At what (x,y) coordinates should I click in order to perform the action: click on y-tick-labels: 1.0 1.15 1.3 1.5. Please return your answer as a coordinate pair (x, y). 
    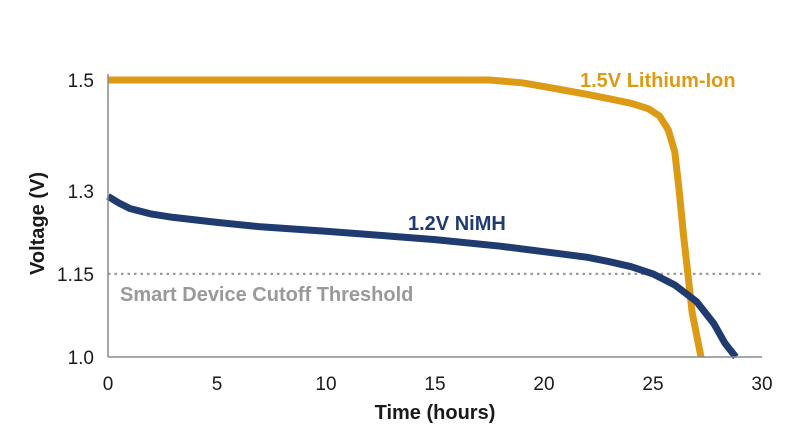
    Looking at the image, I should click on (75, 220).